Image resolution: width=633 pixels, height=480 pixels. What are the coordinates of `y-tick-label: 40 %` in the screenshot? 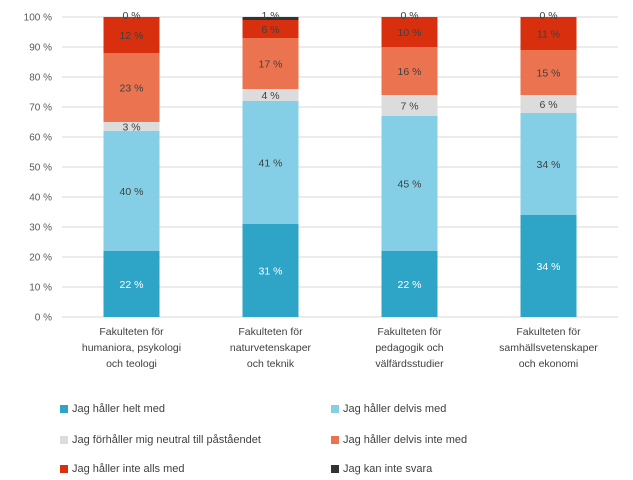 It's located at (40, 198).